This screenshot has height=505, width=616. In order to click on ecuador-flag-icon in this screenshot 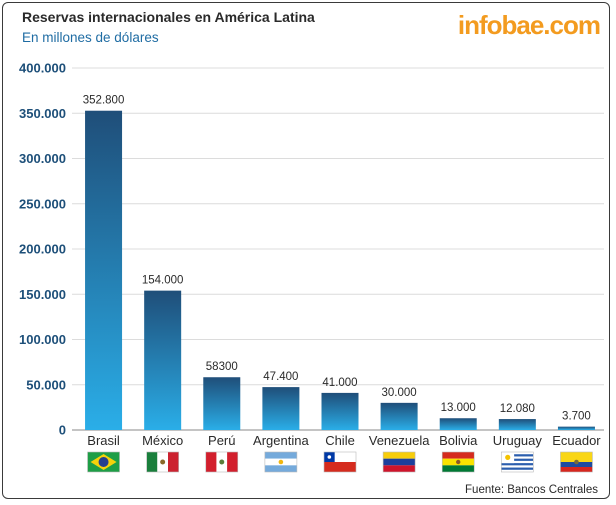, I will do `click(576, 462)`.